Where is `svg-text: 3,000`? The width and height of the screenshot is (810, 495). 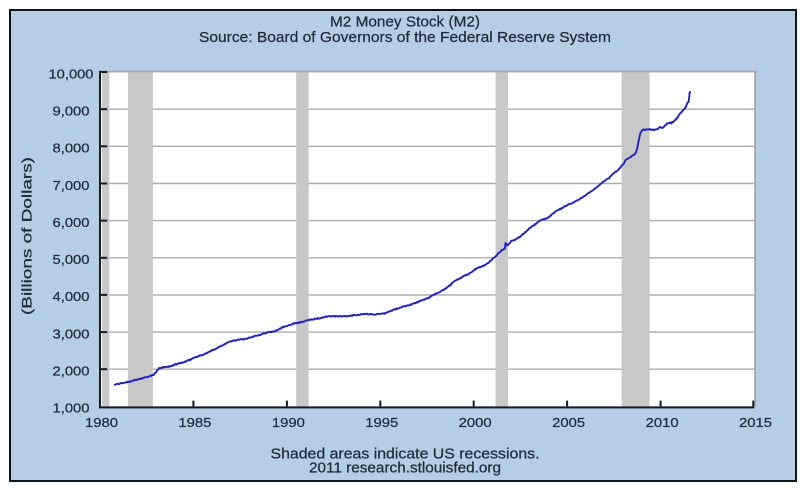
svg-text: 3,000 is located at coordinates (71, 333).